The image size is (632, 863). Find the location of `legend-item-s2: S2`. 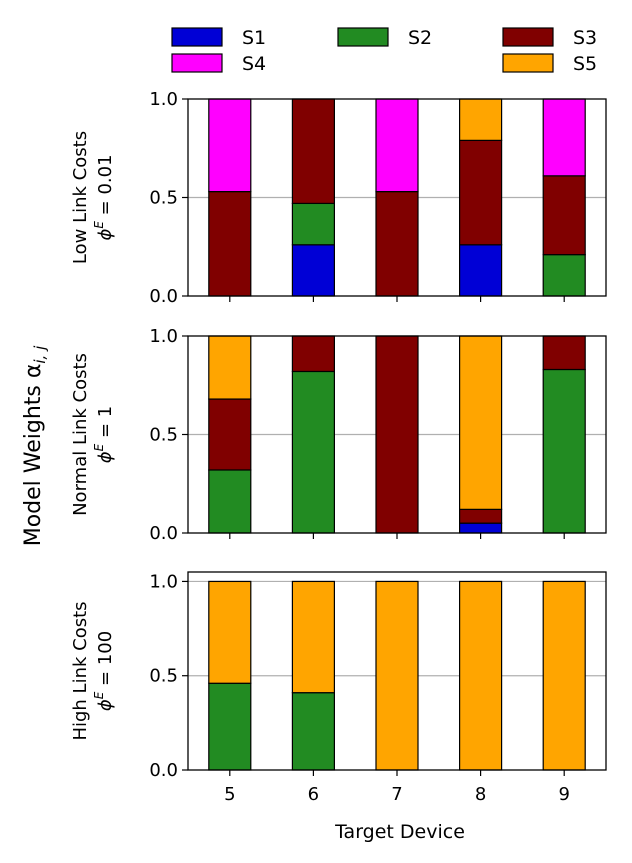

legend-item-s2: S2 is located at coordinates (384, 38).